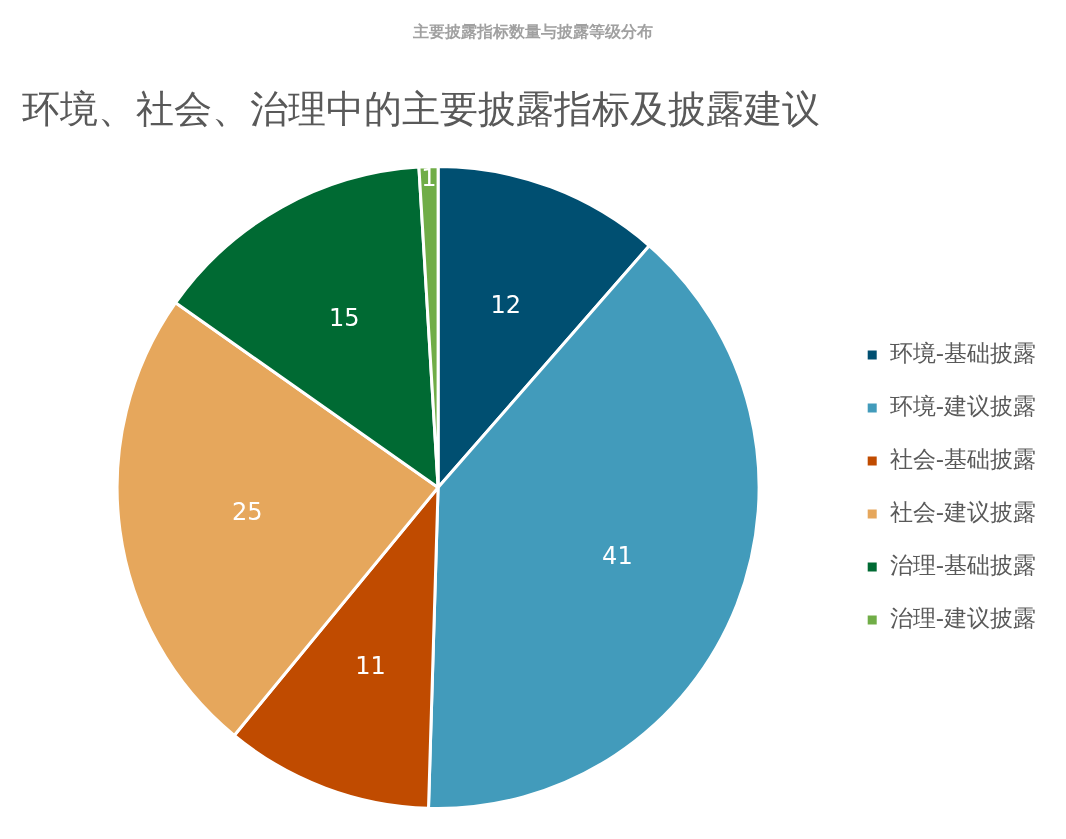  I want to click on data-label: 12, so click(506, 305).